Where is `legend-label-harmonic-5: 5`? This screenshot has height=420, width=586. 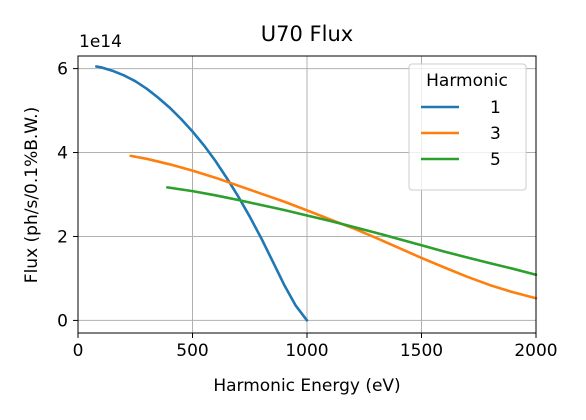 legend-label-harmonic-5: 5 is located at coordinates (495, 160).